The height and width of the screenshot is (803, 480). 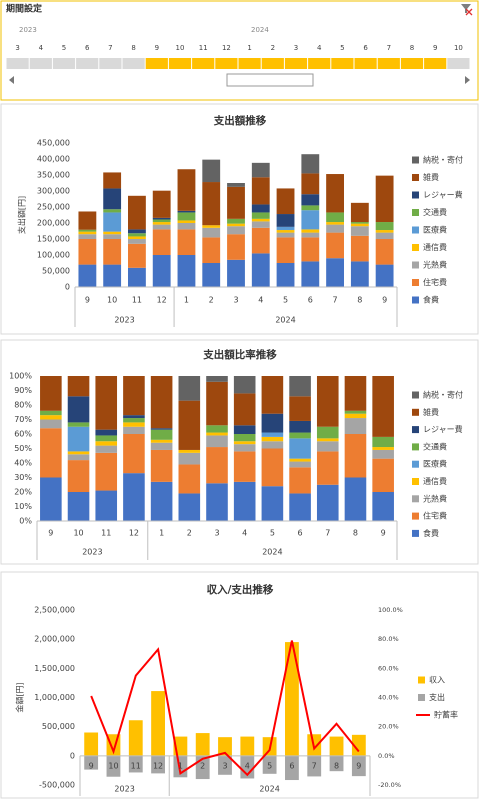 What do you see at coordinates (435, 446) in the screenshot?
I see `legend-label: 交通費` at bounding box center [435, 446].